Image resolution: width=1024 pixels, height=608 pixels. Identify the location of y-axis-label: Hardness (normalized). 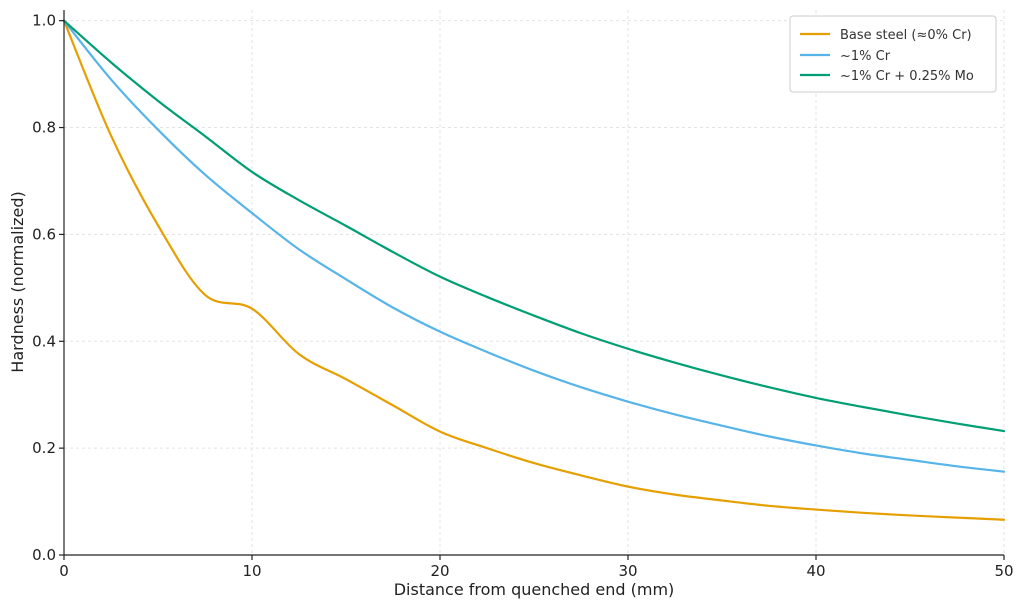
(17, 281).